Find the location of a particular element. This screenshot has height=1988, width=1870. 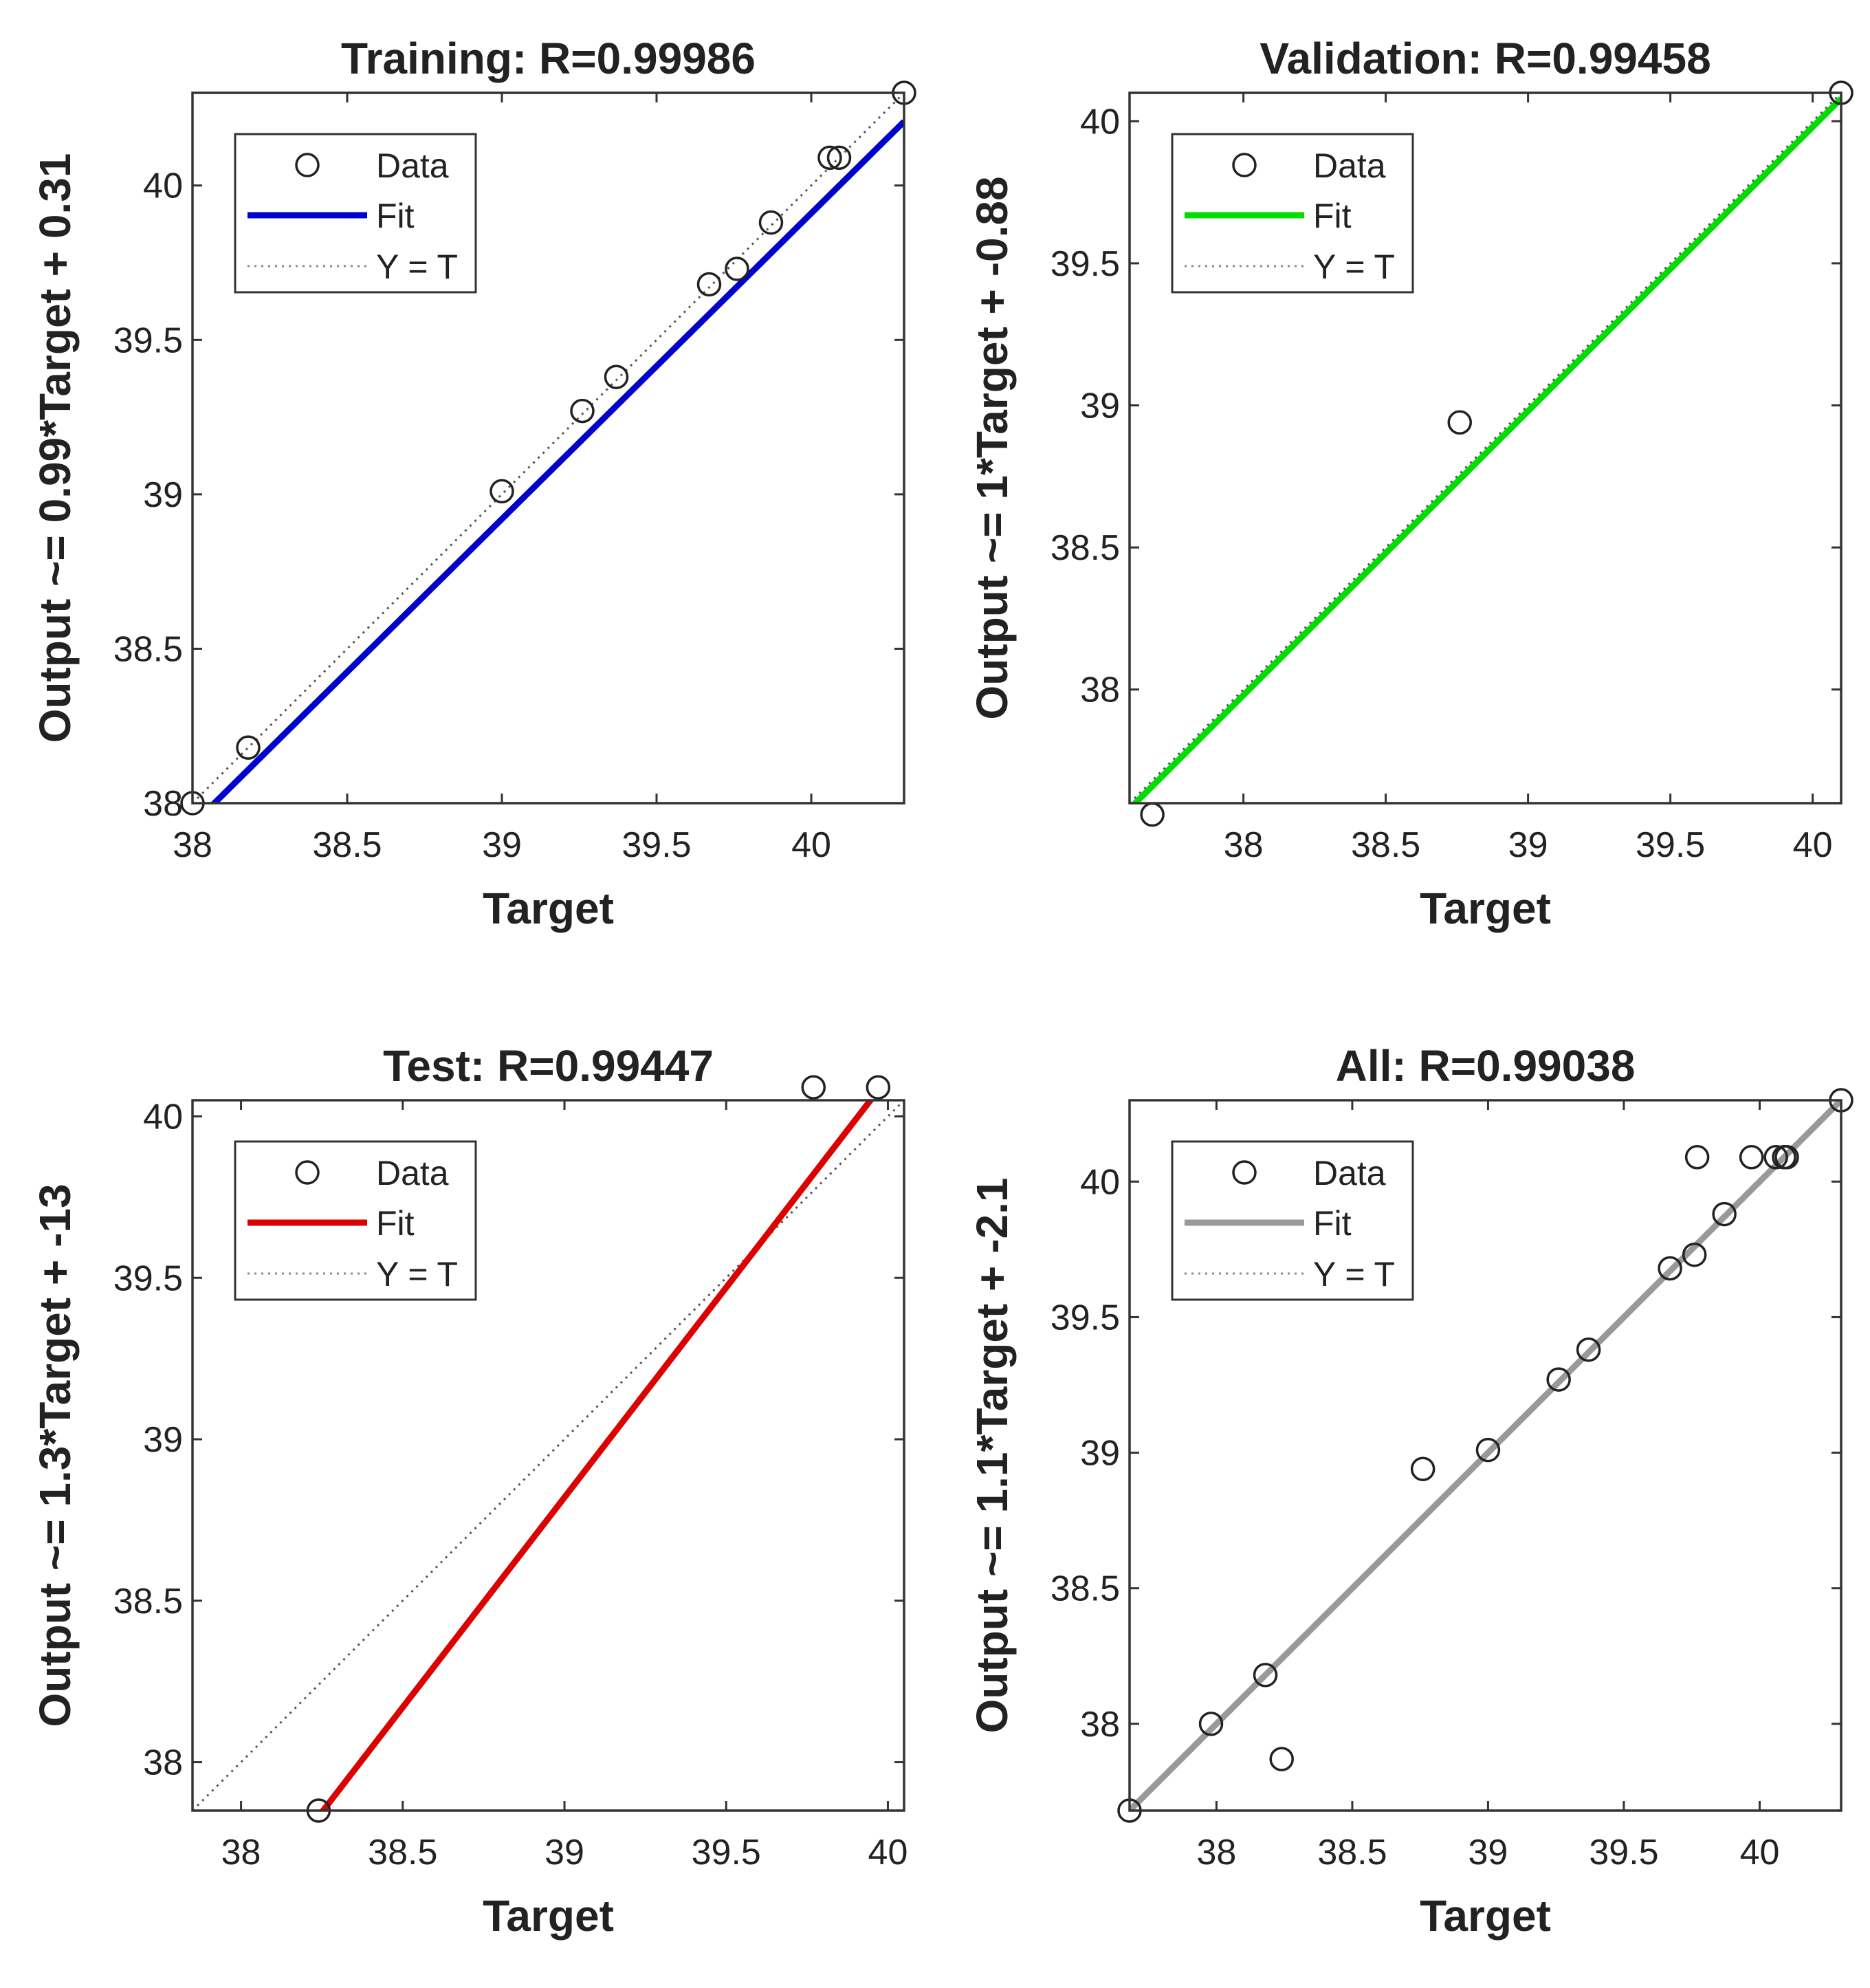

chart-title: Training: R=0.99986 is located at coordinates (548, 58).